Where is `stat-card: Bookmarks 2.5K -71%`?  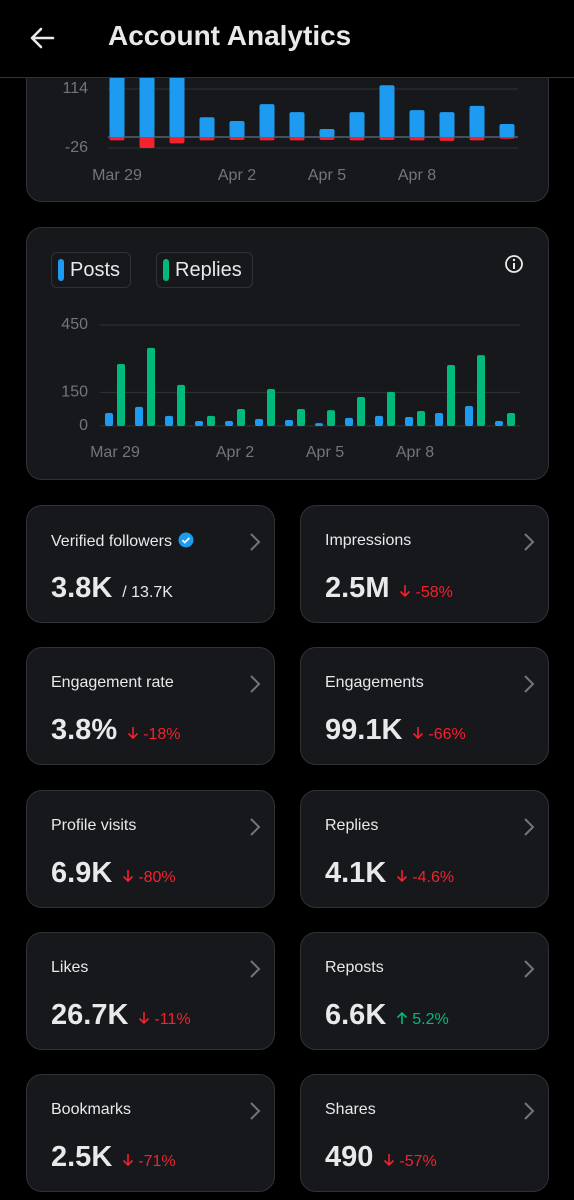
stat-card: Bookmarks 2.5K -71% is located at coordinates (150, 1133).